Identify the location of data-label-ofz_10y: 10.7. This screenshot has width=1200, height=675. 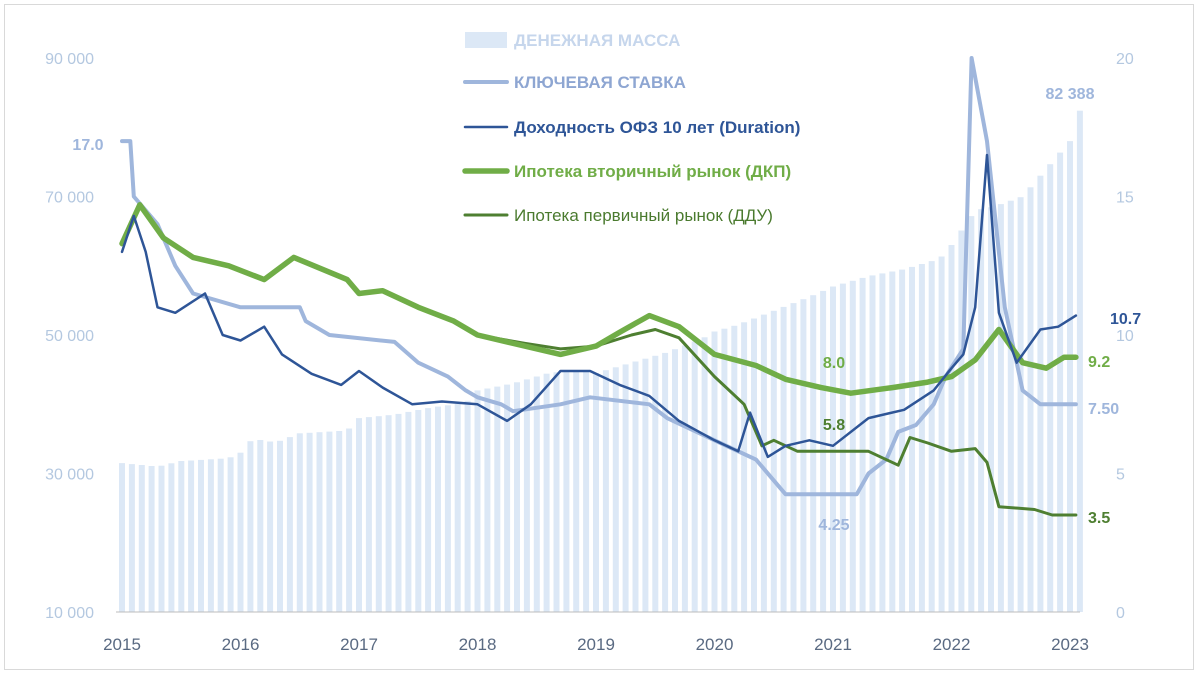
(1125, 319).